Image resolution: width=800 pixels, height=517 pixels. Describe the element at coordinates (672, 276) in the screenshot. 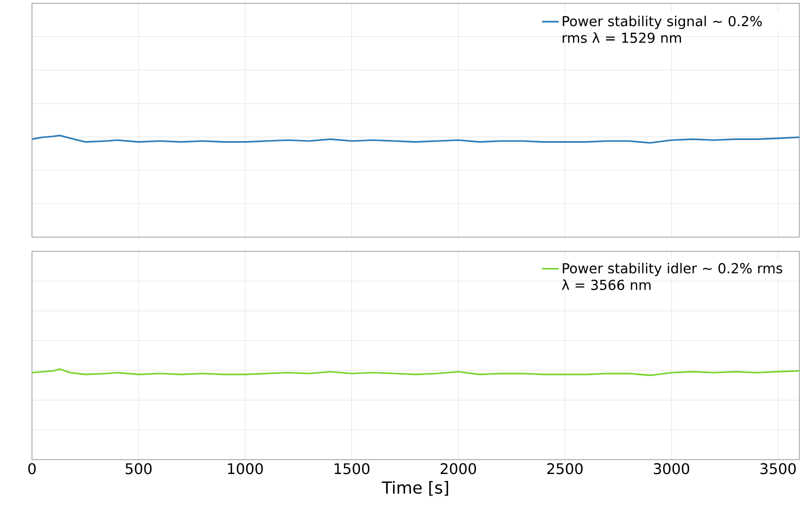

I see `legend-label: Power stability idler ∼ 0.2% rms λ = 3566 nm` at that location.